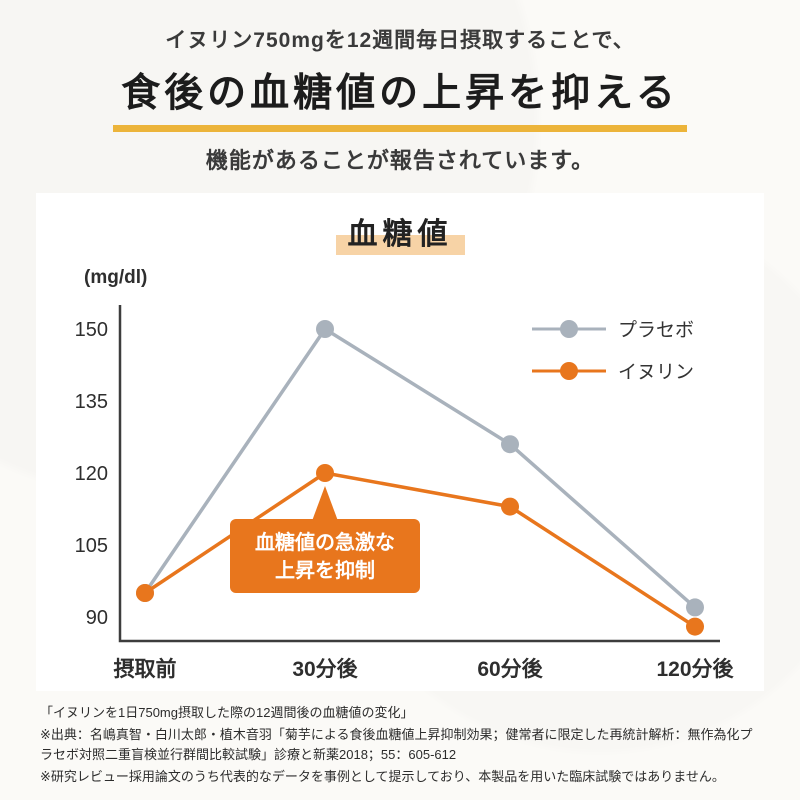  What do you see at coordinates (613, 372) in the screenshot?
I see `legend-item-イヌリン: イヌリン` at bounding box center [613, 372].